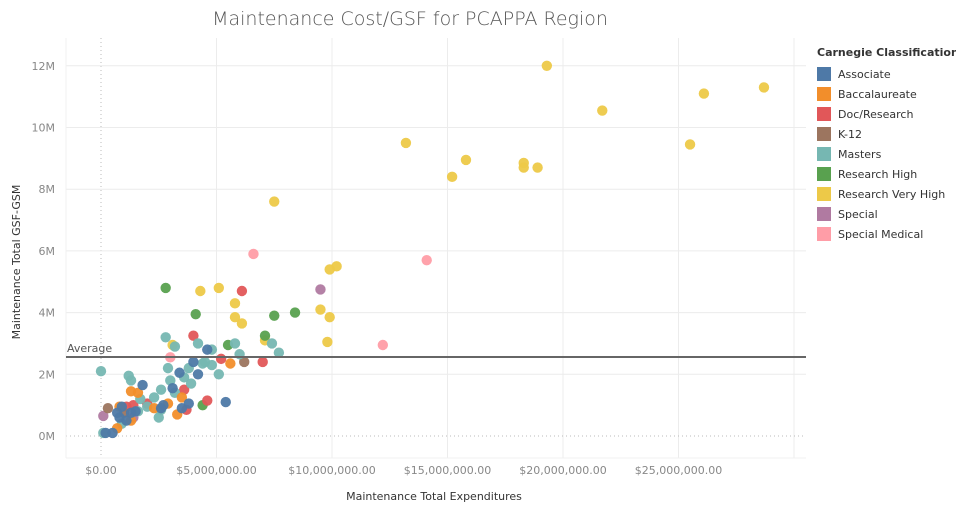 The width and height of the screenshot is (956, 512). What do you see at coordinates (678, 470) in the screenshot?
I see `x-tick-label: $25,000,000.00` at bounding box center [678, 470].